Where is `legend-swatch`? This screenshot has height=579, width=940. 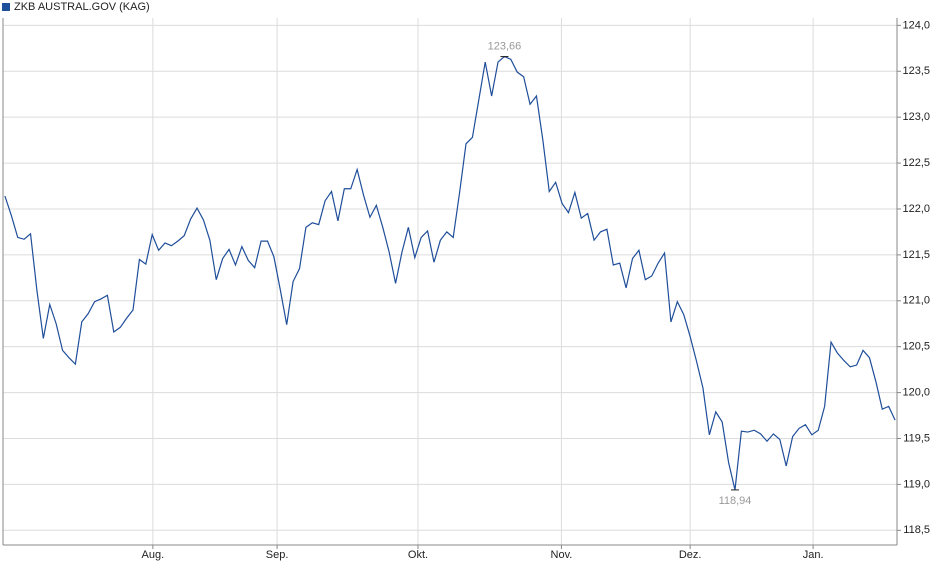 legend-swatch is located at coordinates (6, 7).